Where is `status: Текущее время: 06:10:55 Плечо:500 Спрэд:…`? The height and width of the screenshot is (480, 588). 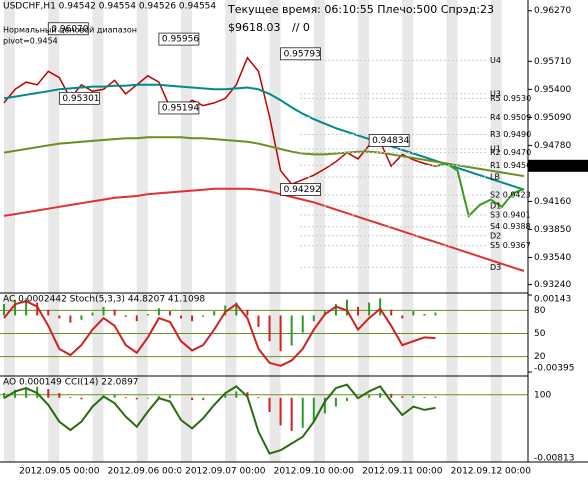
status: Текущее время: 06:10:55 Плечо:500 Спрэд:… is located at coordinates (360, 9).